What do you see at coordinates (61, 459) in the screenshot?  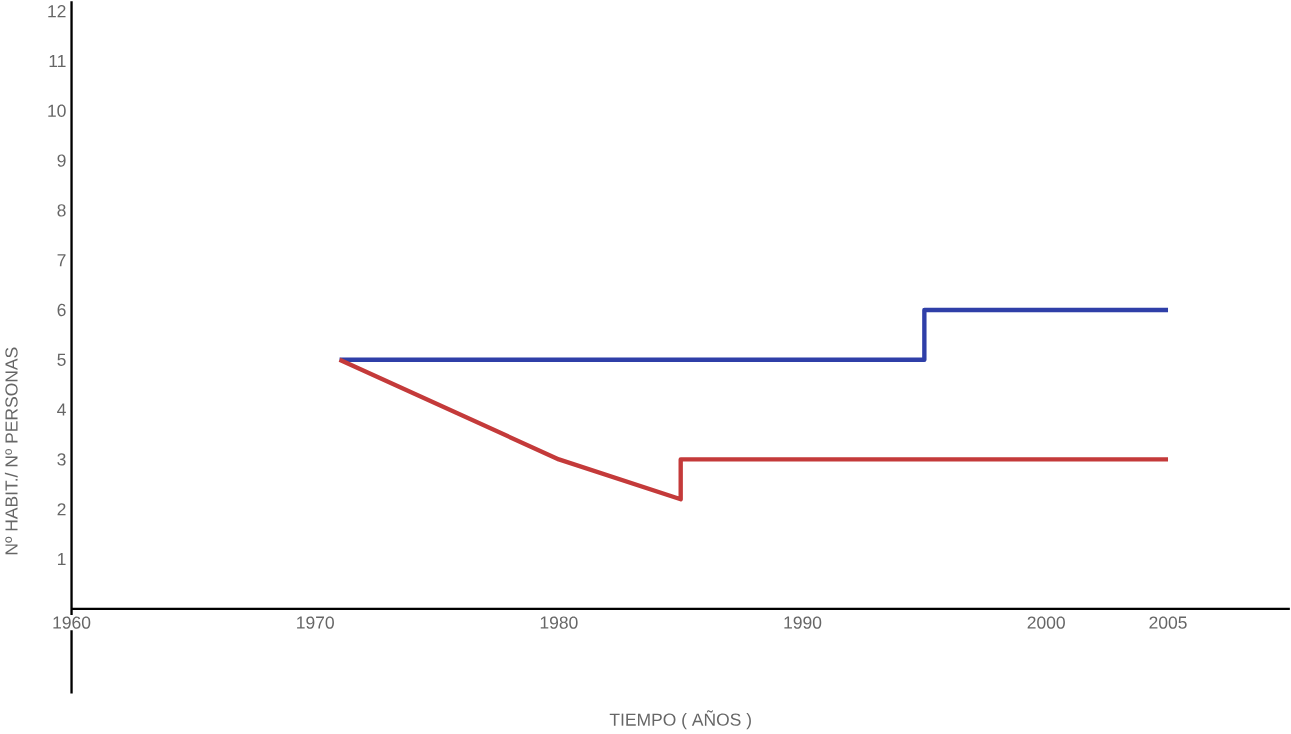 I see `y-tick-label: 3` at bounding box center [61, 459].